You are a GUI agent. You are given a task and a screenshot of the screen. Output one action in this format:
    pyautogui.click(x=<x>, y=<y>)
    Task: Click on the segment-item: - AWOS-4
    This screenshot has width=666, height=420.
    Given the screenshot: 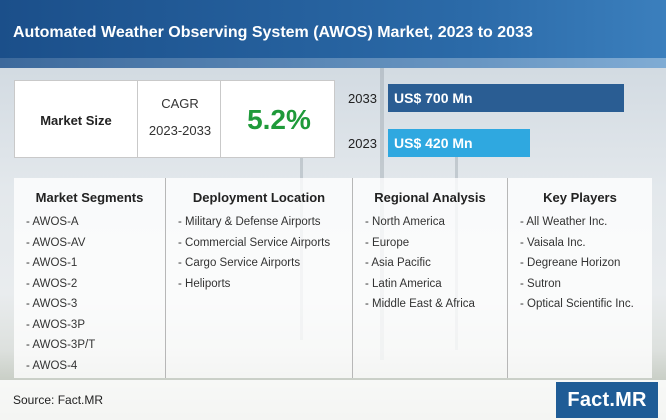 What is the action you would take?
    pyautogui.click(x=52, y=365)
    